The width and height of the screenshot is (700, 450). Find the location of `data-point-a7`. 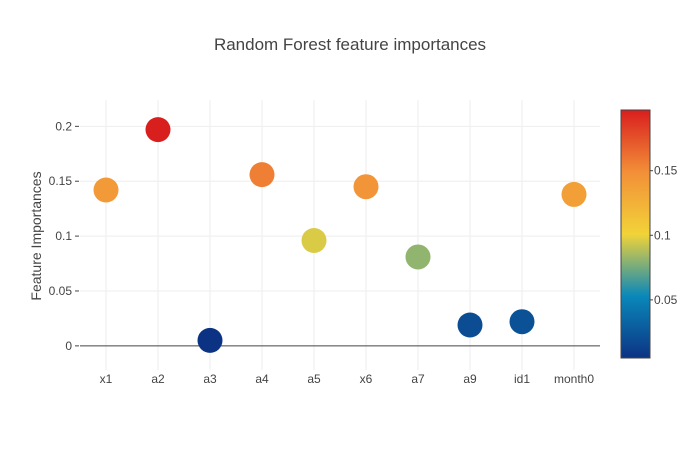

data-point-a7 is located at coordinates (418, 257).